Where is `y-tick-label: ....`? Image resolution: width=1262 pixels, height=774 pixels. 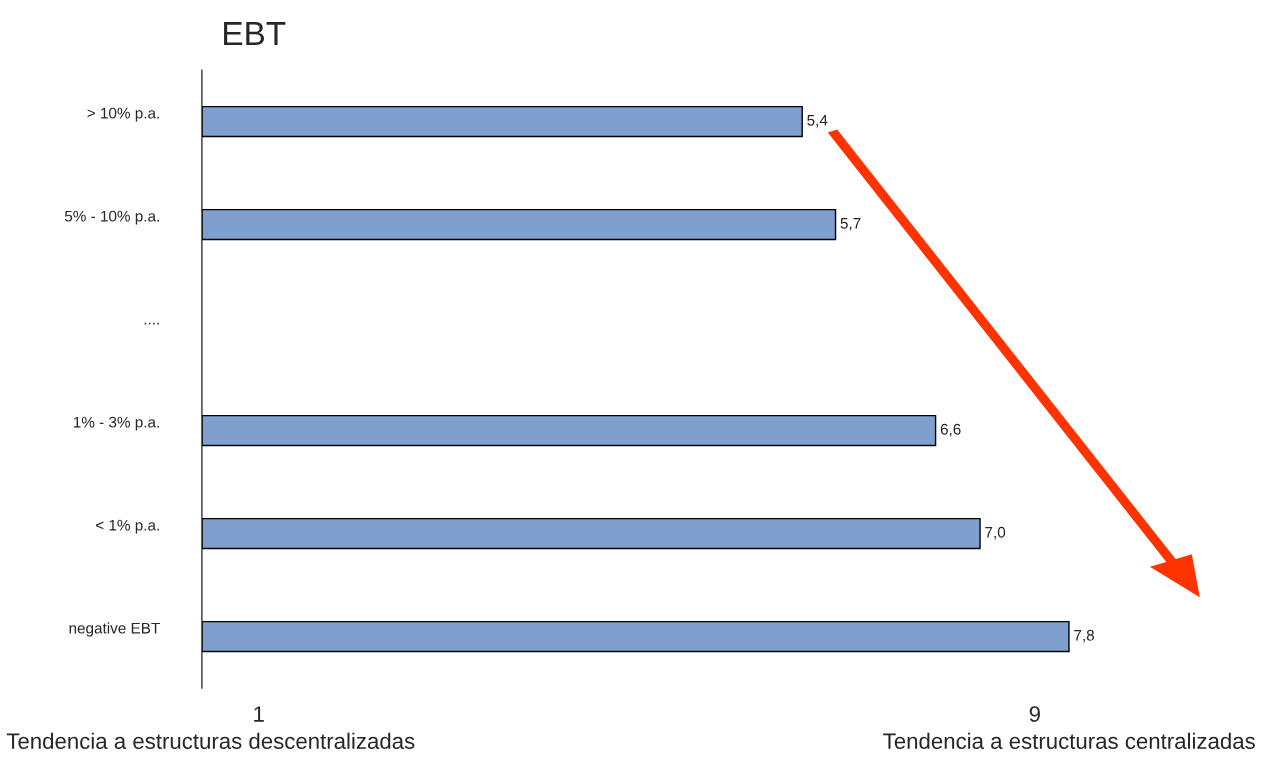 y-tick-label: .... is located at coordinates (151, 323).